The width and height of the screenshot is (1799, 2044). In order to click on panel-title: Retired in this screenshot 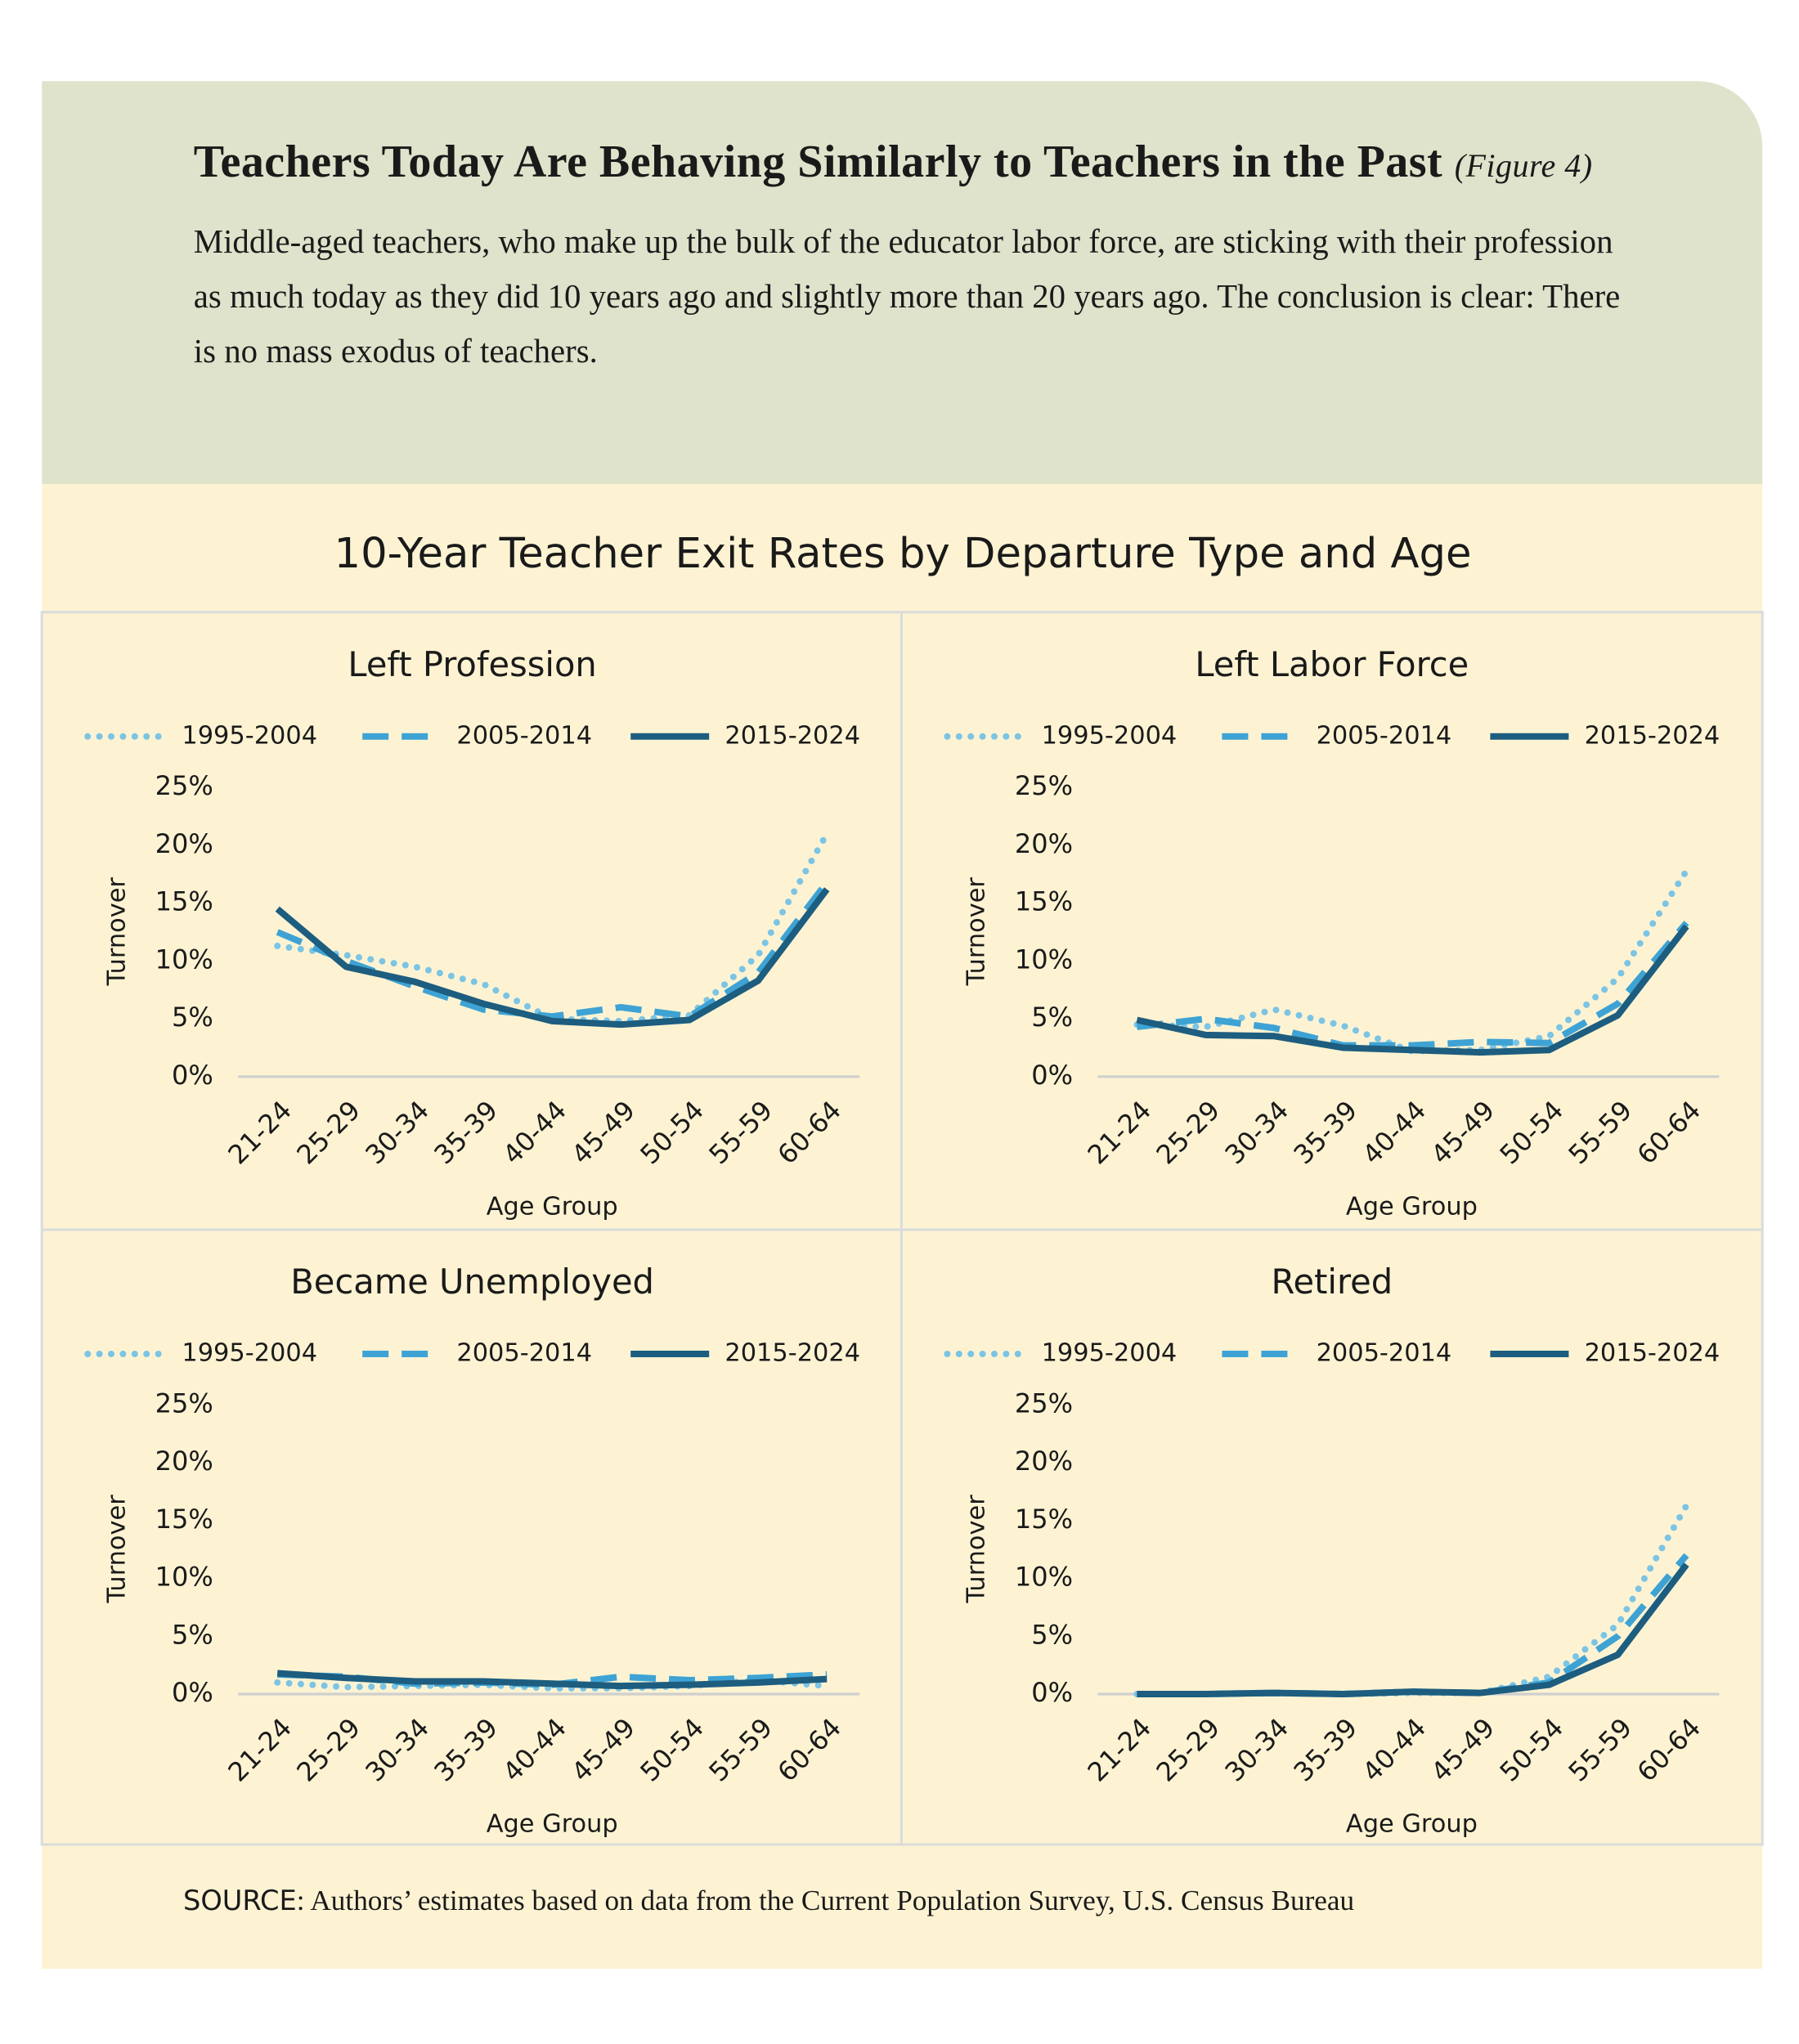, I will do `click(1332, 1282)`.